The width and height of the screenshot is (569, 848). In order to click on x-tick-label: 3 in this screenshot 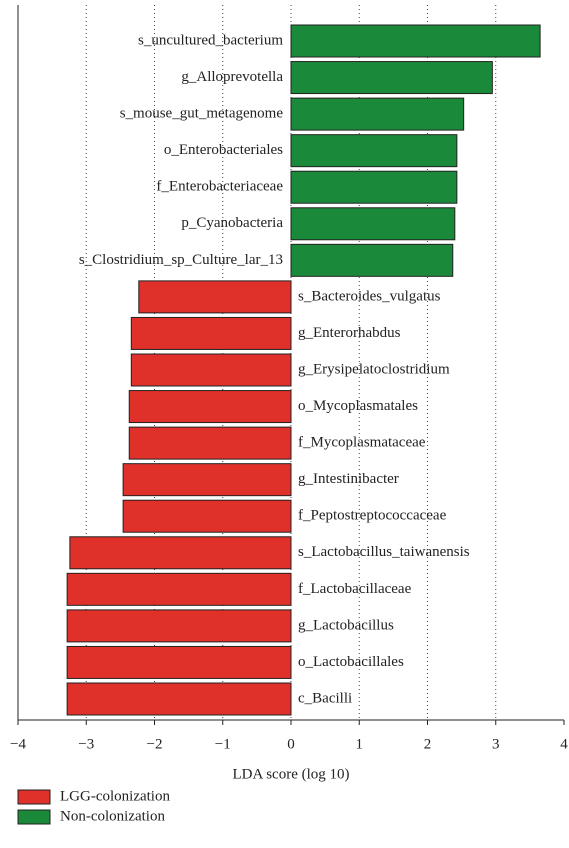, I will do `click(496, 744)`.